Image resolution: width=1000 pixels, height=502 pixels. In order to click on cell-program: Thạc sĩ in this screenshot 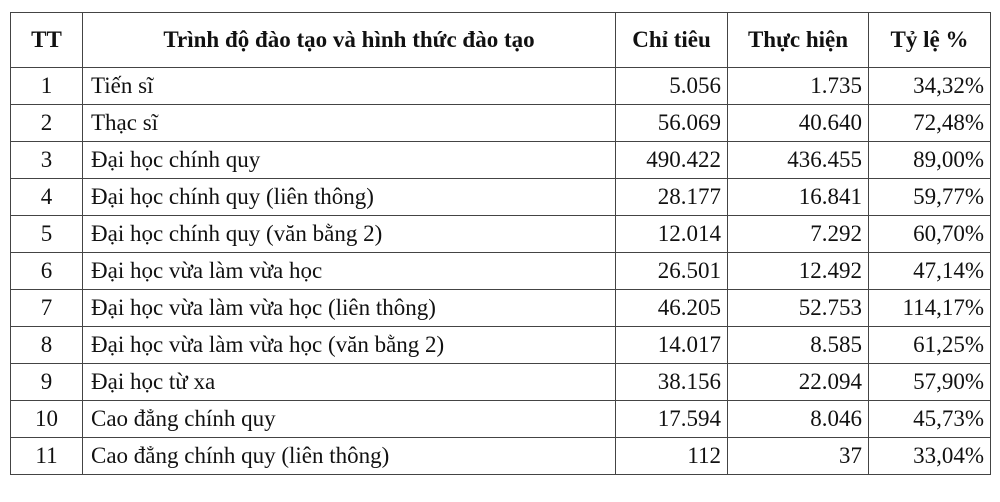, I will do `click(349, 123)`.